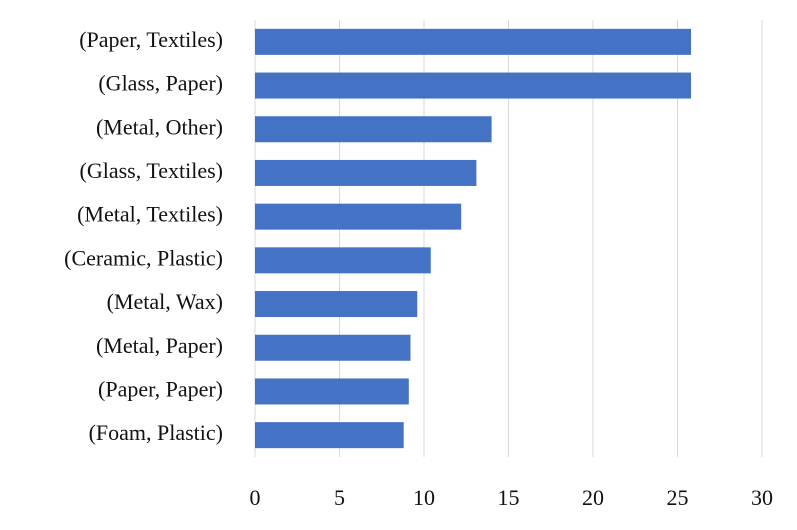  I want to click on y-tick-label: (Metal, Wax), so click(165, 301).